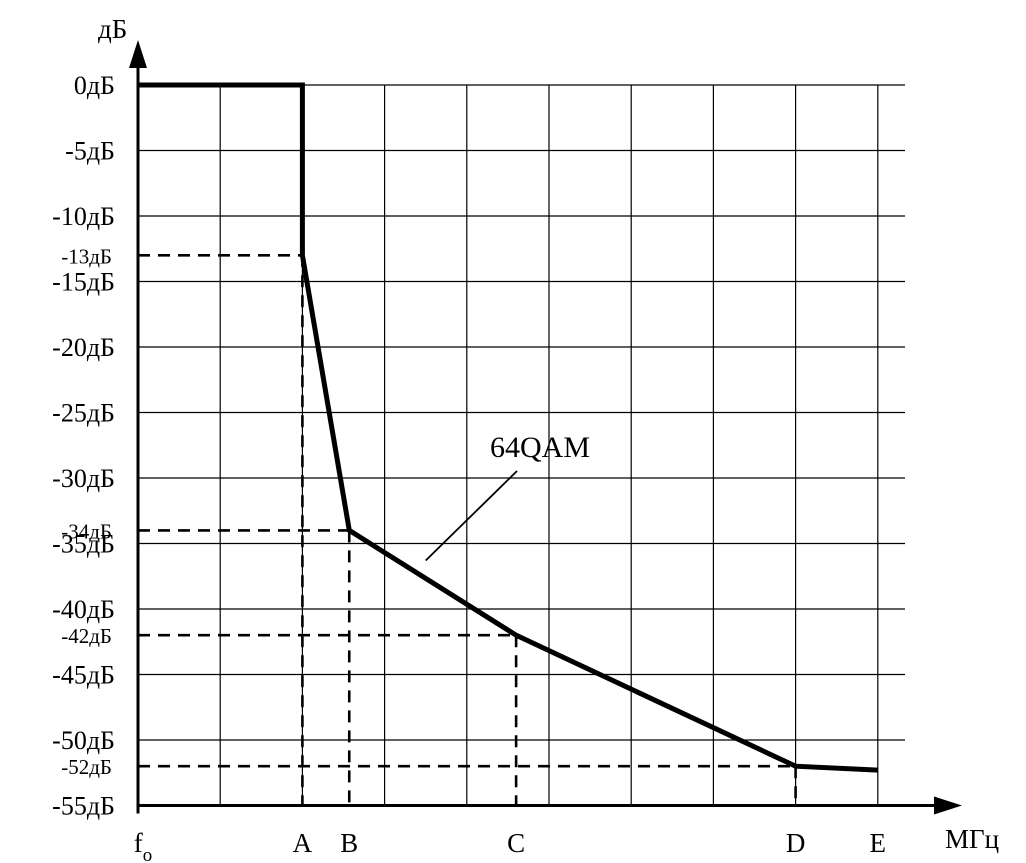 This screenshot has height=863, width=1026. Describe the element at coordinates (83, 478) in the screenshot. I see `y-tick-label: -30дБ` at that location.